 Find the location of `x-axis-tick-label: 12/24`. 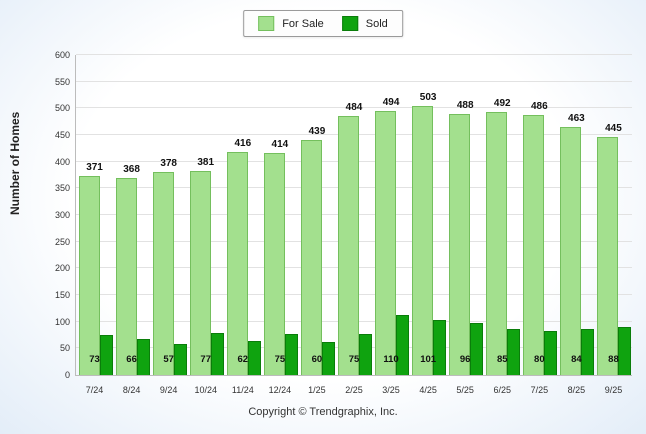

x-axis-tick-label: 12/24 is located at coordinates (280, 390).